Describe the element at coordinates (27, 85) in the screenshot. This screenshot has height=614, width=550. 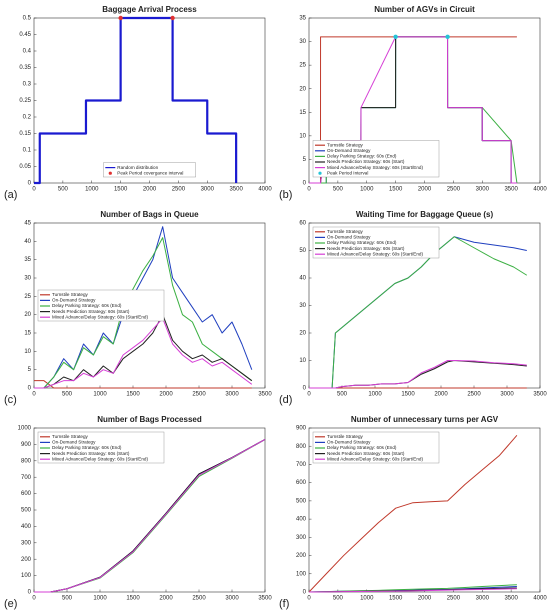
I see `y-tick-label: 0.3` at that location.